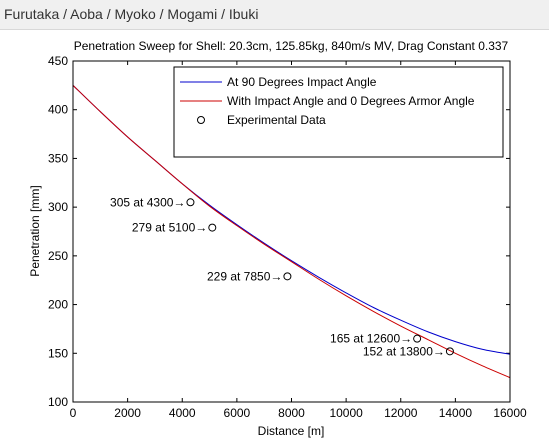  Describe the element at coordinates (244, 276) in the screenshot. I see `annotation-label: 229 at 7850→` at that location.